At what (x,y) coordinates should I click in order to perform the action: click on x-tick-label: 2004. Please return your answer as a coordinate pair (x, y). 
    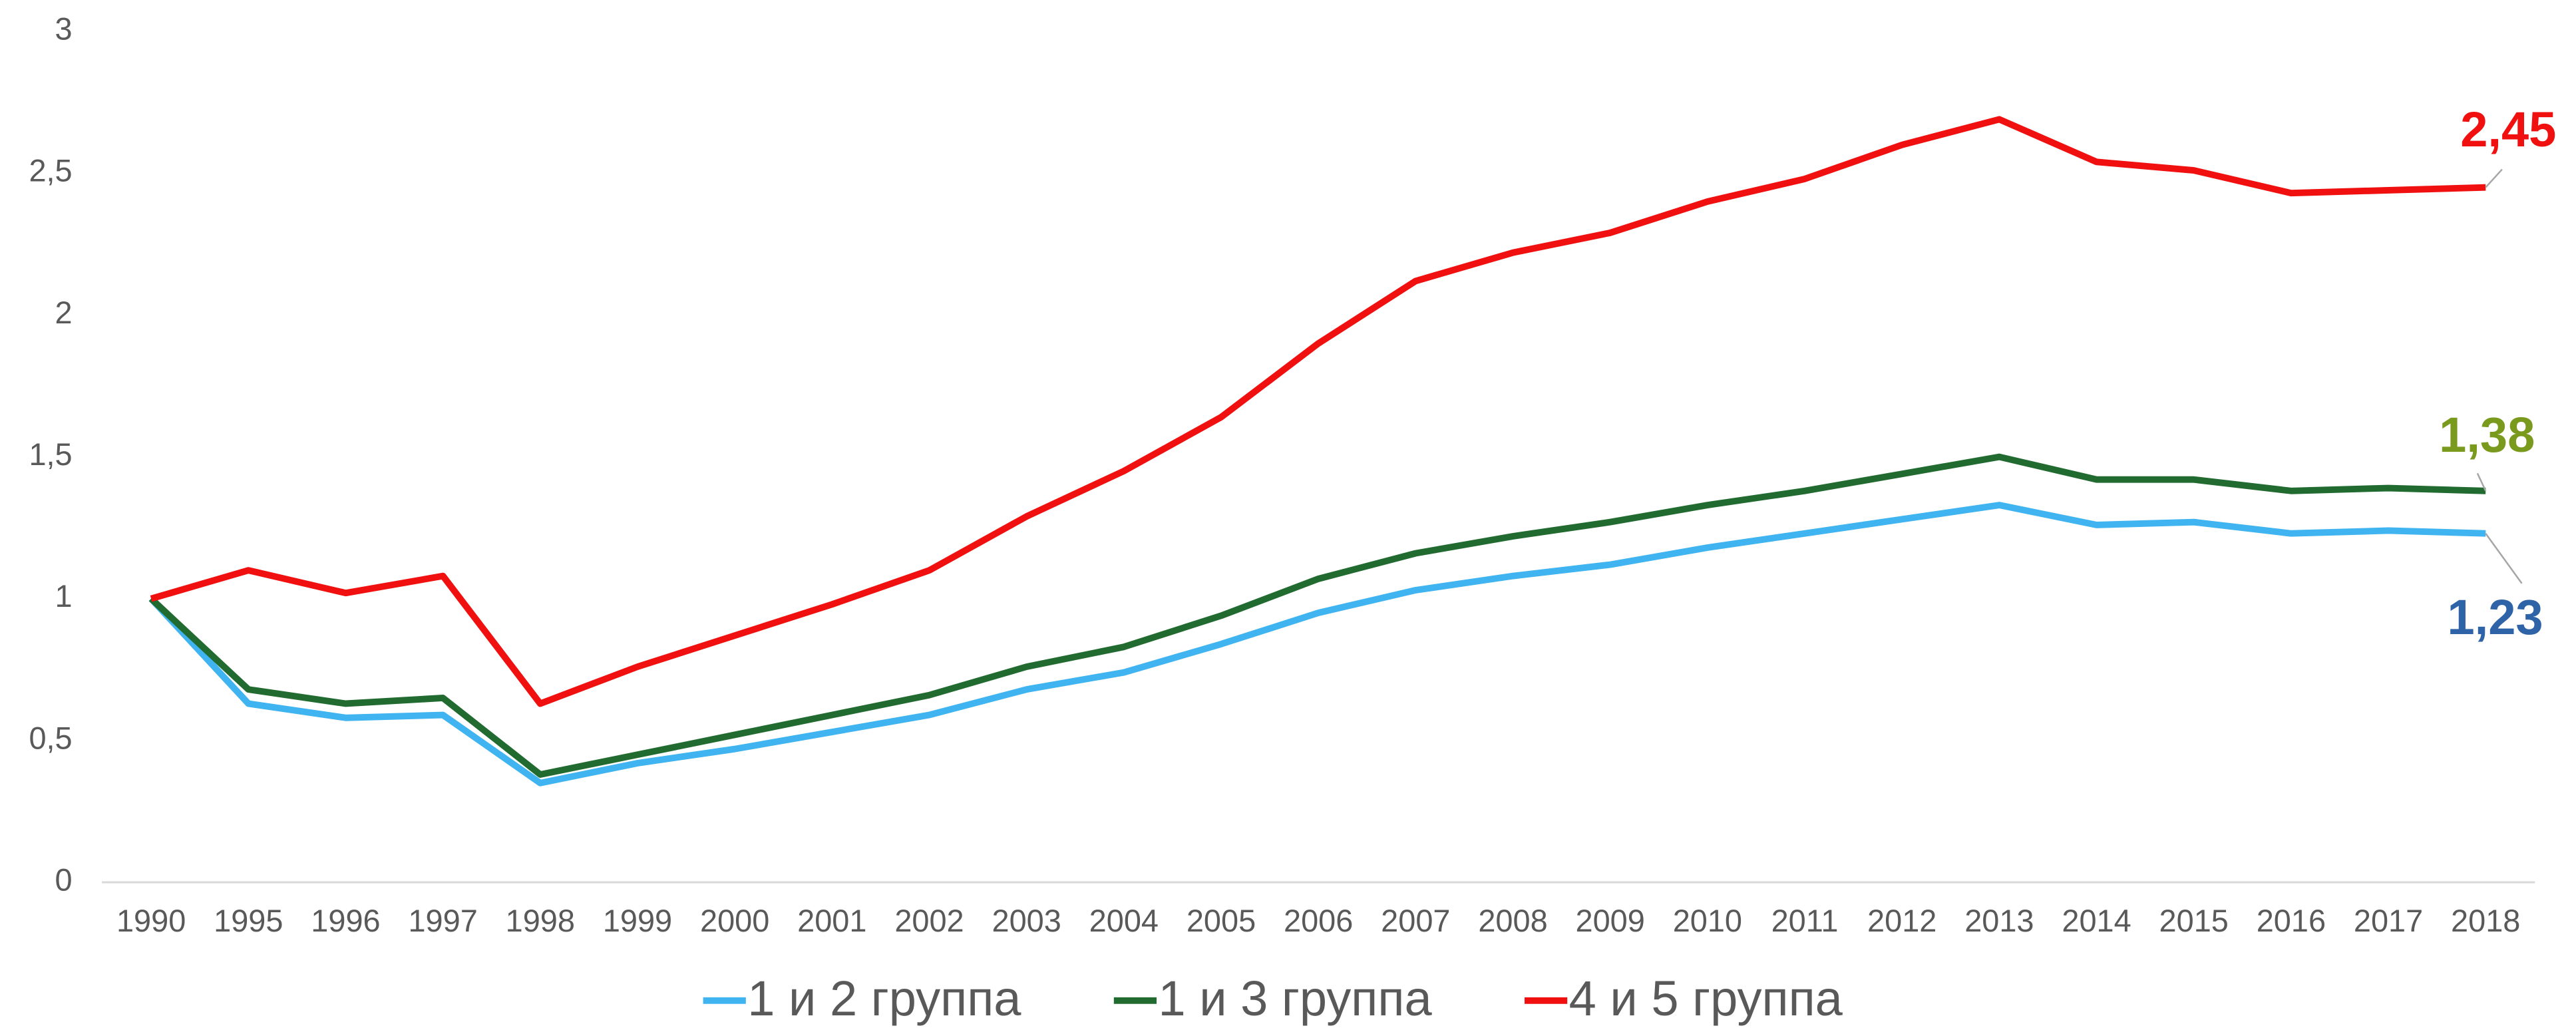
    Looking at the image, I should click on (1124, 921).